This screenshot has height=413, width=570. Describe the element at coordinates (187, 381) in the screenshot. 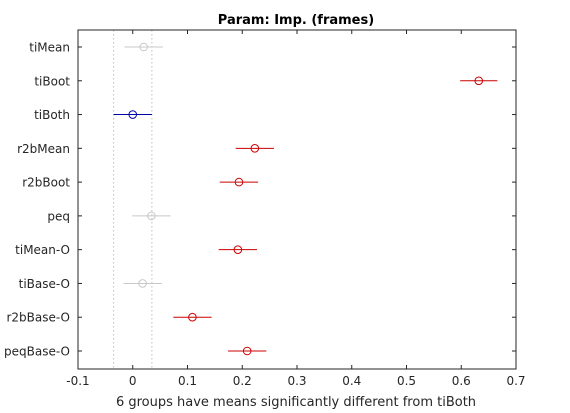

I see `x-tick-label: 0.1` at that location.